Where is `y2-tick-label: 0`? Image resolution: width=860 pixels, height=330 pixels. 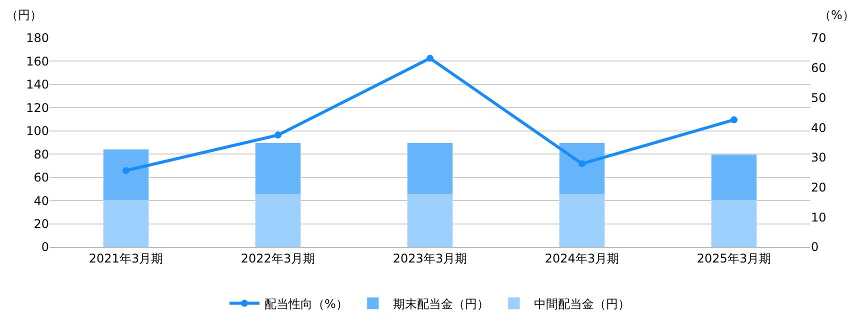
y2-tick-label: 0 is located at coordinates (815, 247).